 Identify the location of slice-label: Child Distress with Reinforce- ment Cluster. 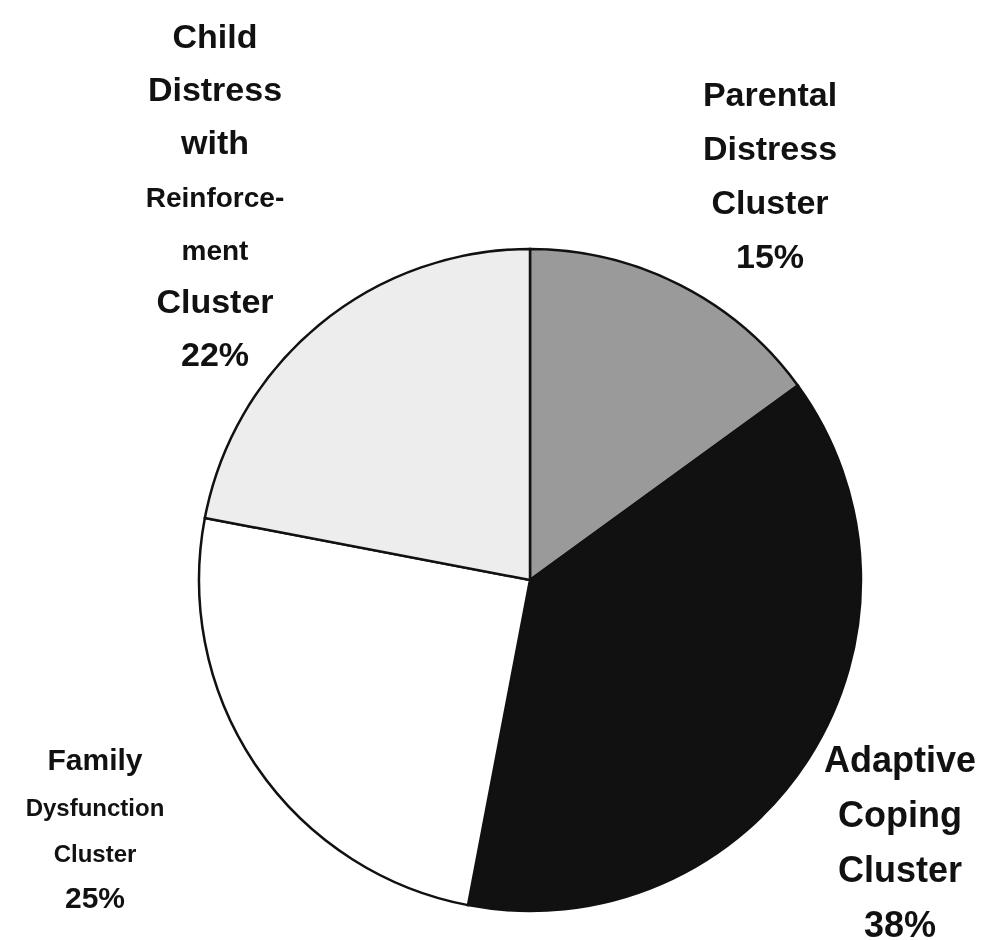
(215, 168).